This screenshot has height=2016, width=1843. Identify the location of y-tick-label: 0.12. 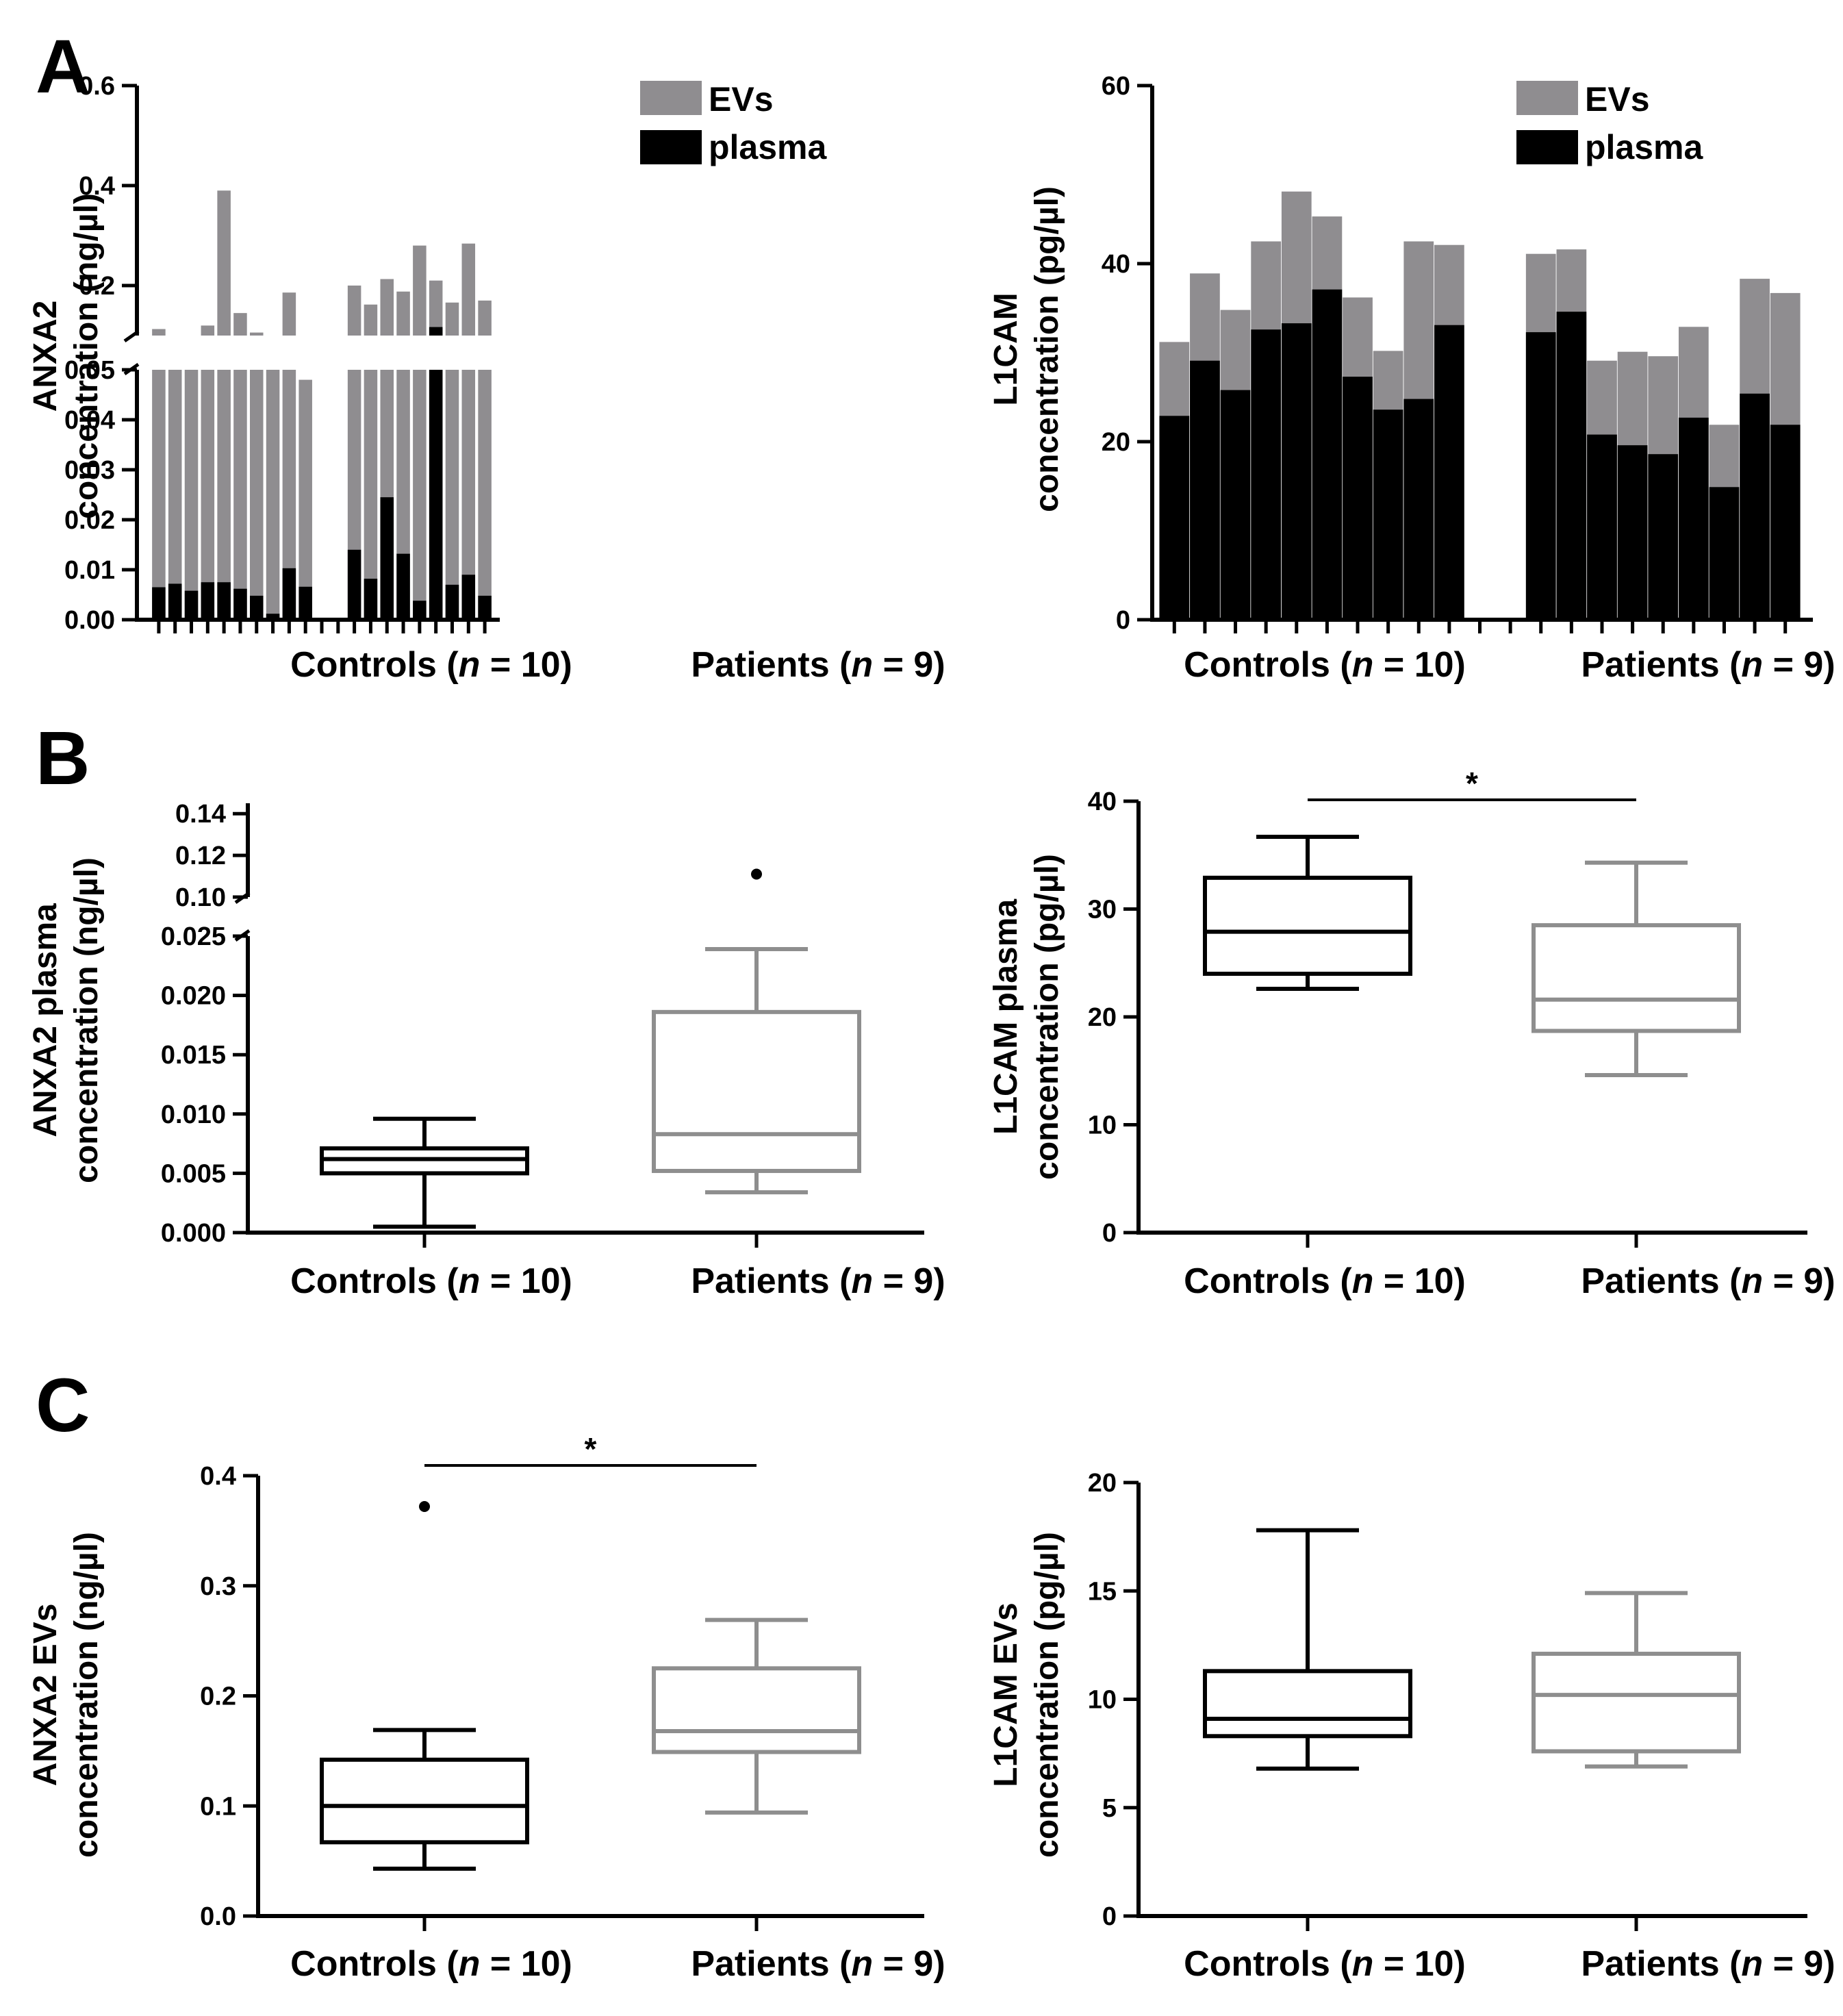
(200, 856).